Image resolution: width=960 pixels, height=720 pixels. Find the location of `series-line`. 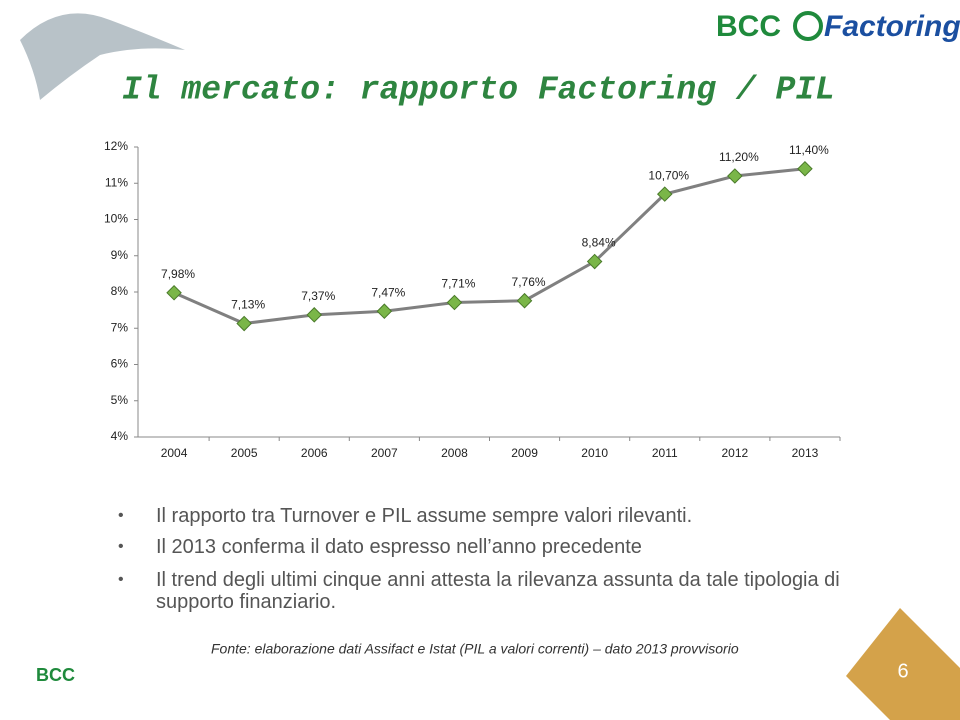

series-line is located at coordinates (489, 246).